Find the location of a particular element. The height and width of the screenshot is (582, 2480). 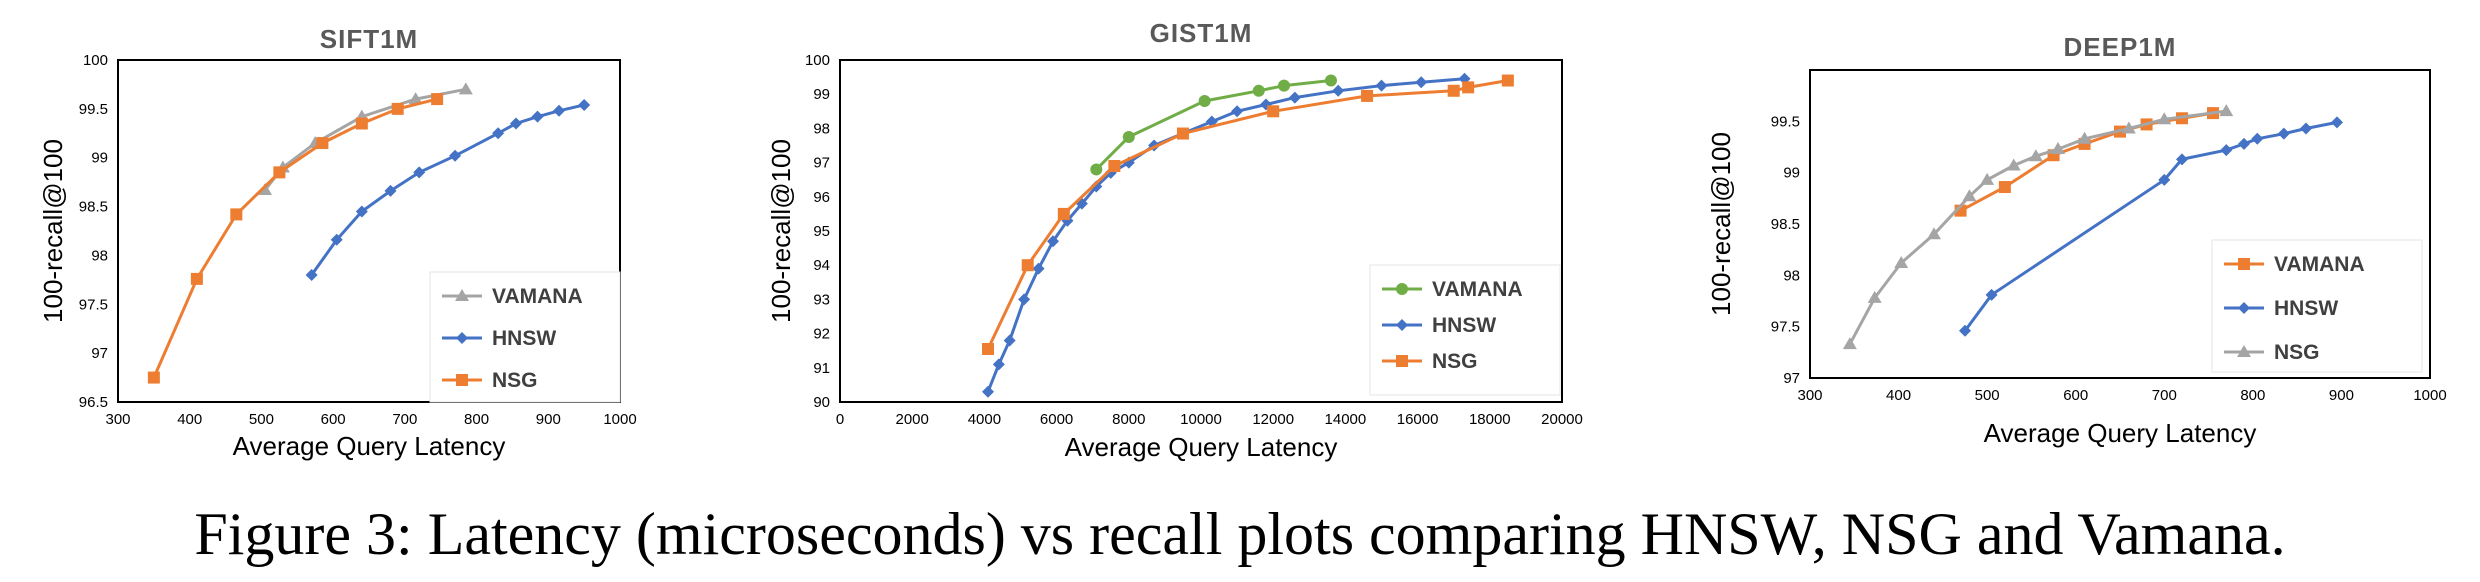

series-nsg is located at coordinates (295, 238).